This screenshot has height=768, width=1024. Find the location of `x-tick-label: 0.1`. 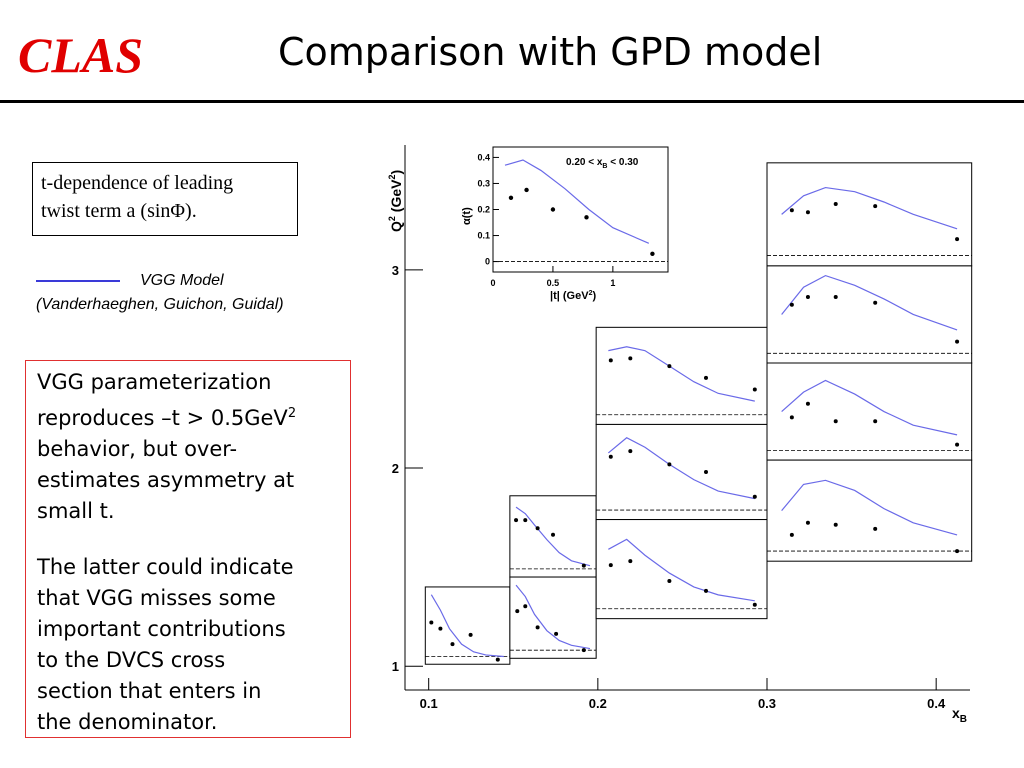

x-tick-label: 0.1 is located at coordinates (429, 703).